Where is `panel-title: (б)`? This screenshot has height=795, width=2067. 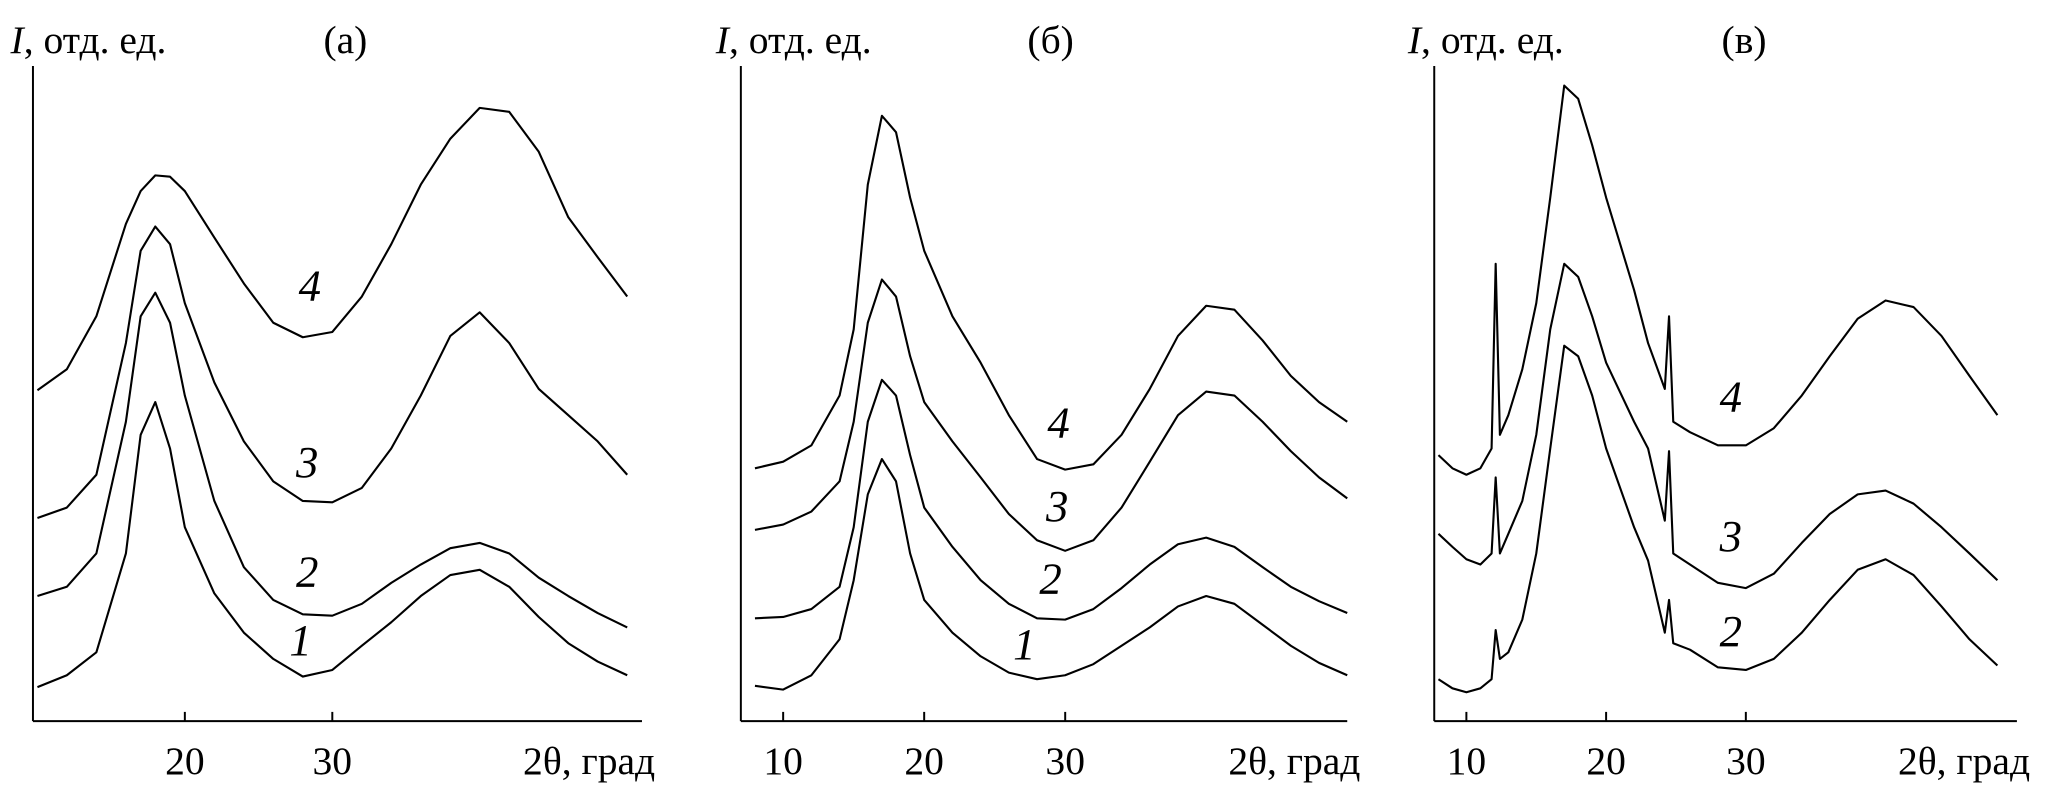
panel-title: (б) is located at coordinates (1050, 40).